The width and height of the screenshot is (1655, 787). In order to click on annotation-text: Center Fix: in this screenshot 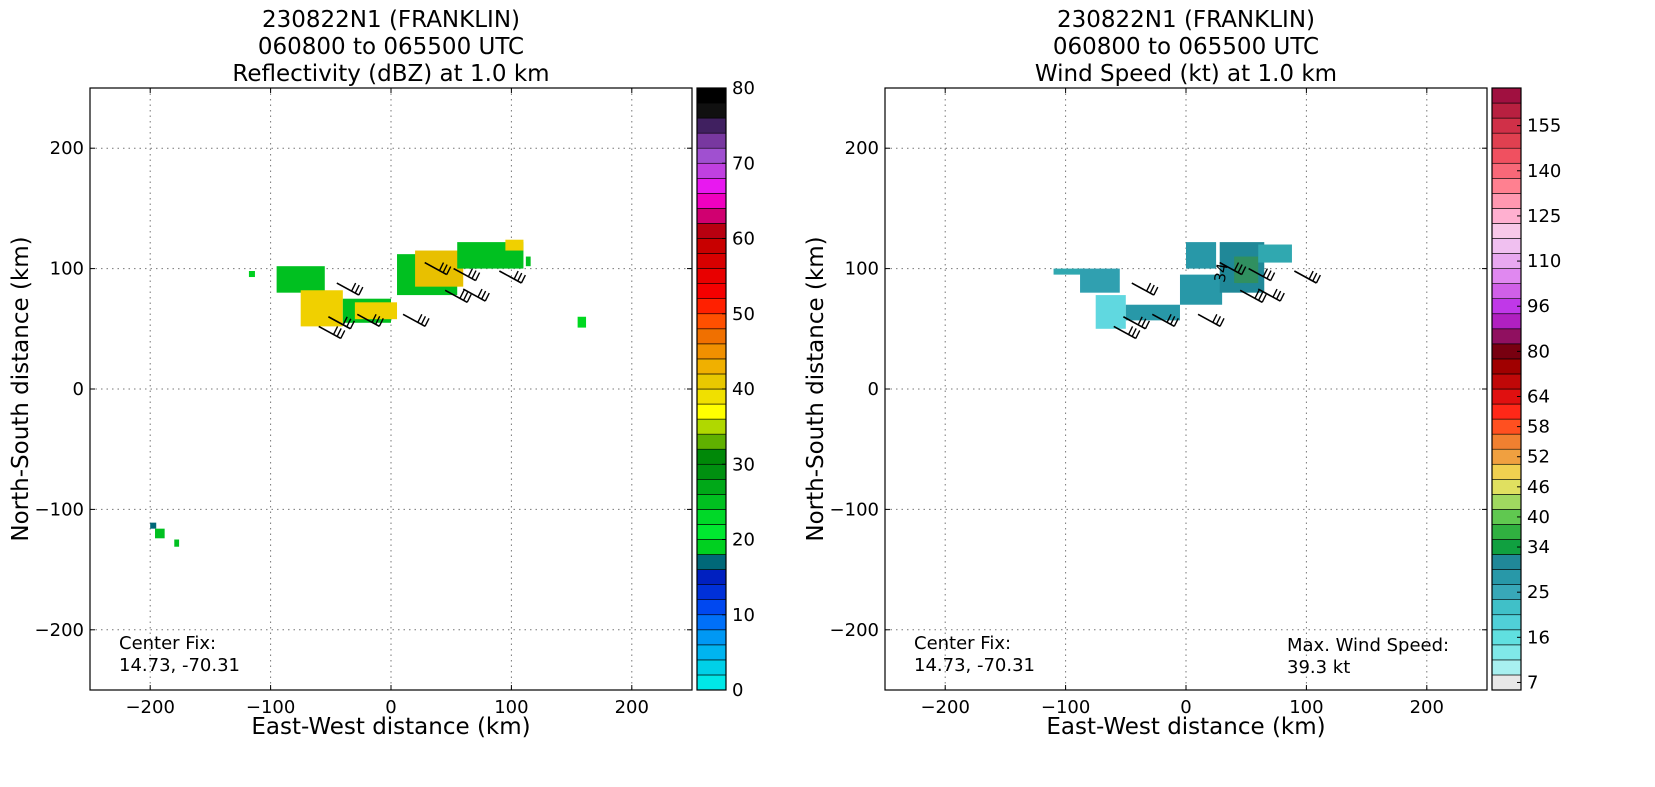, I will do `click(962, 643)`.